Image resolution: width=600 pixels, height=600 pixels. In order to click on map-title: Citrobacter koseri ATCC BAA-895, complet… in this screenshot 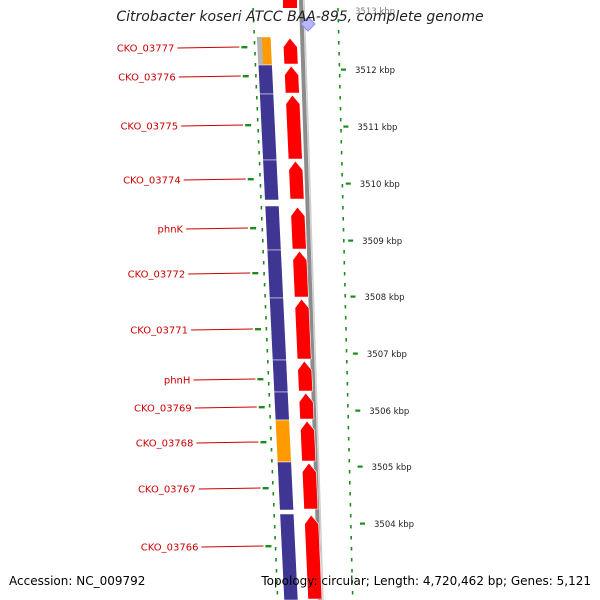, I will do `click(300, 17)`.